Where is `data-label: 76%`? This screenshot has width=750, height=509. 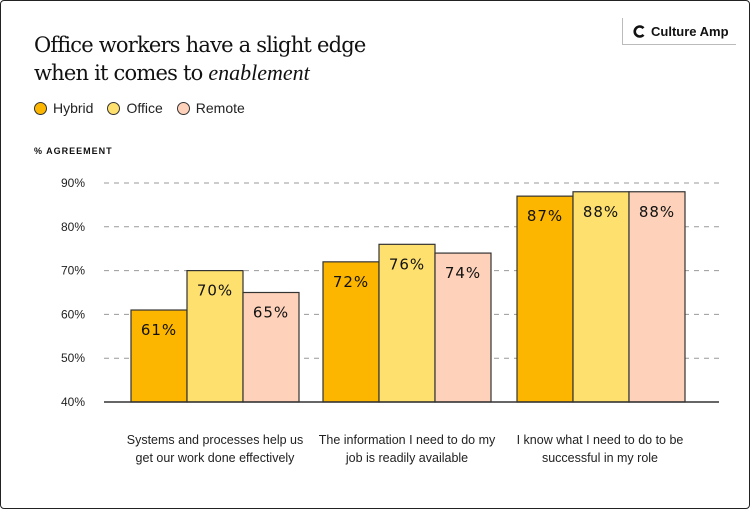
data-label: 76% is located at coordinates (407, 264).